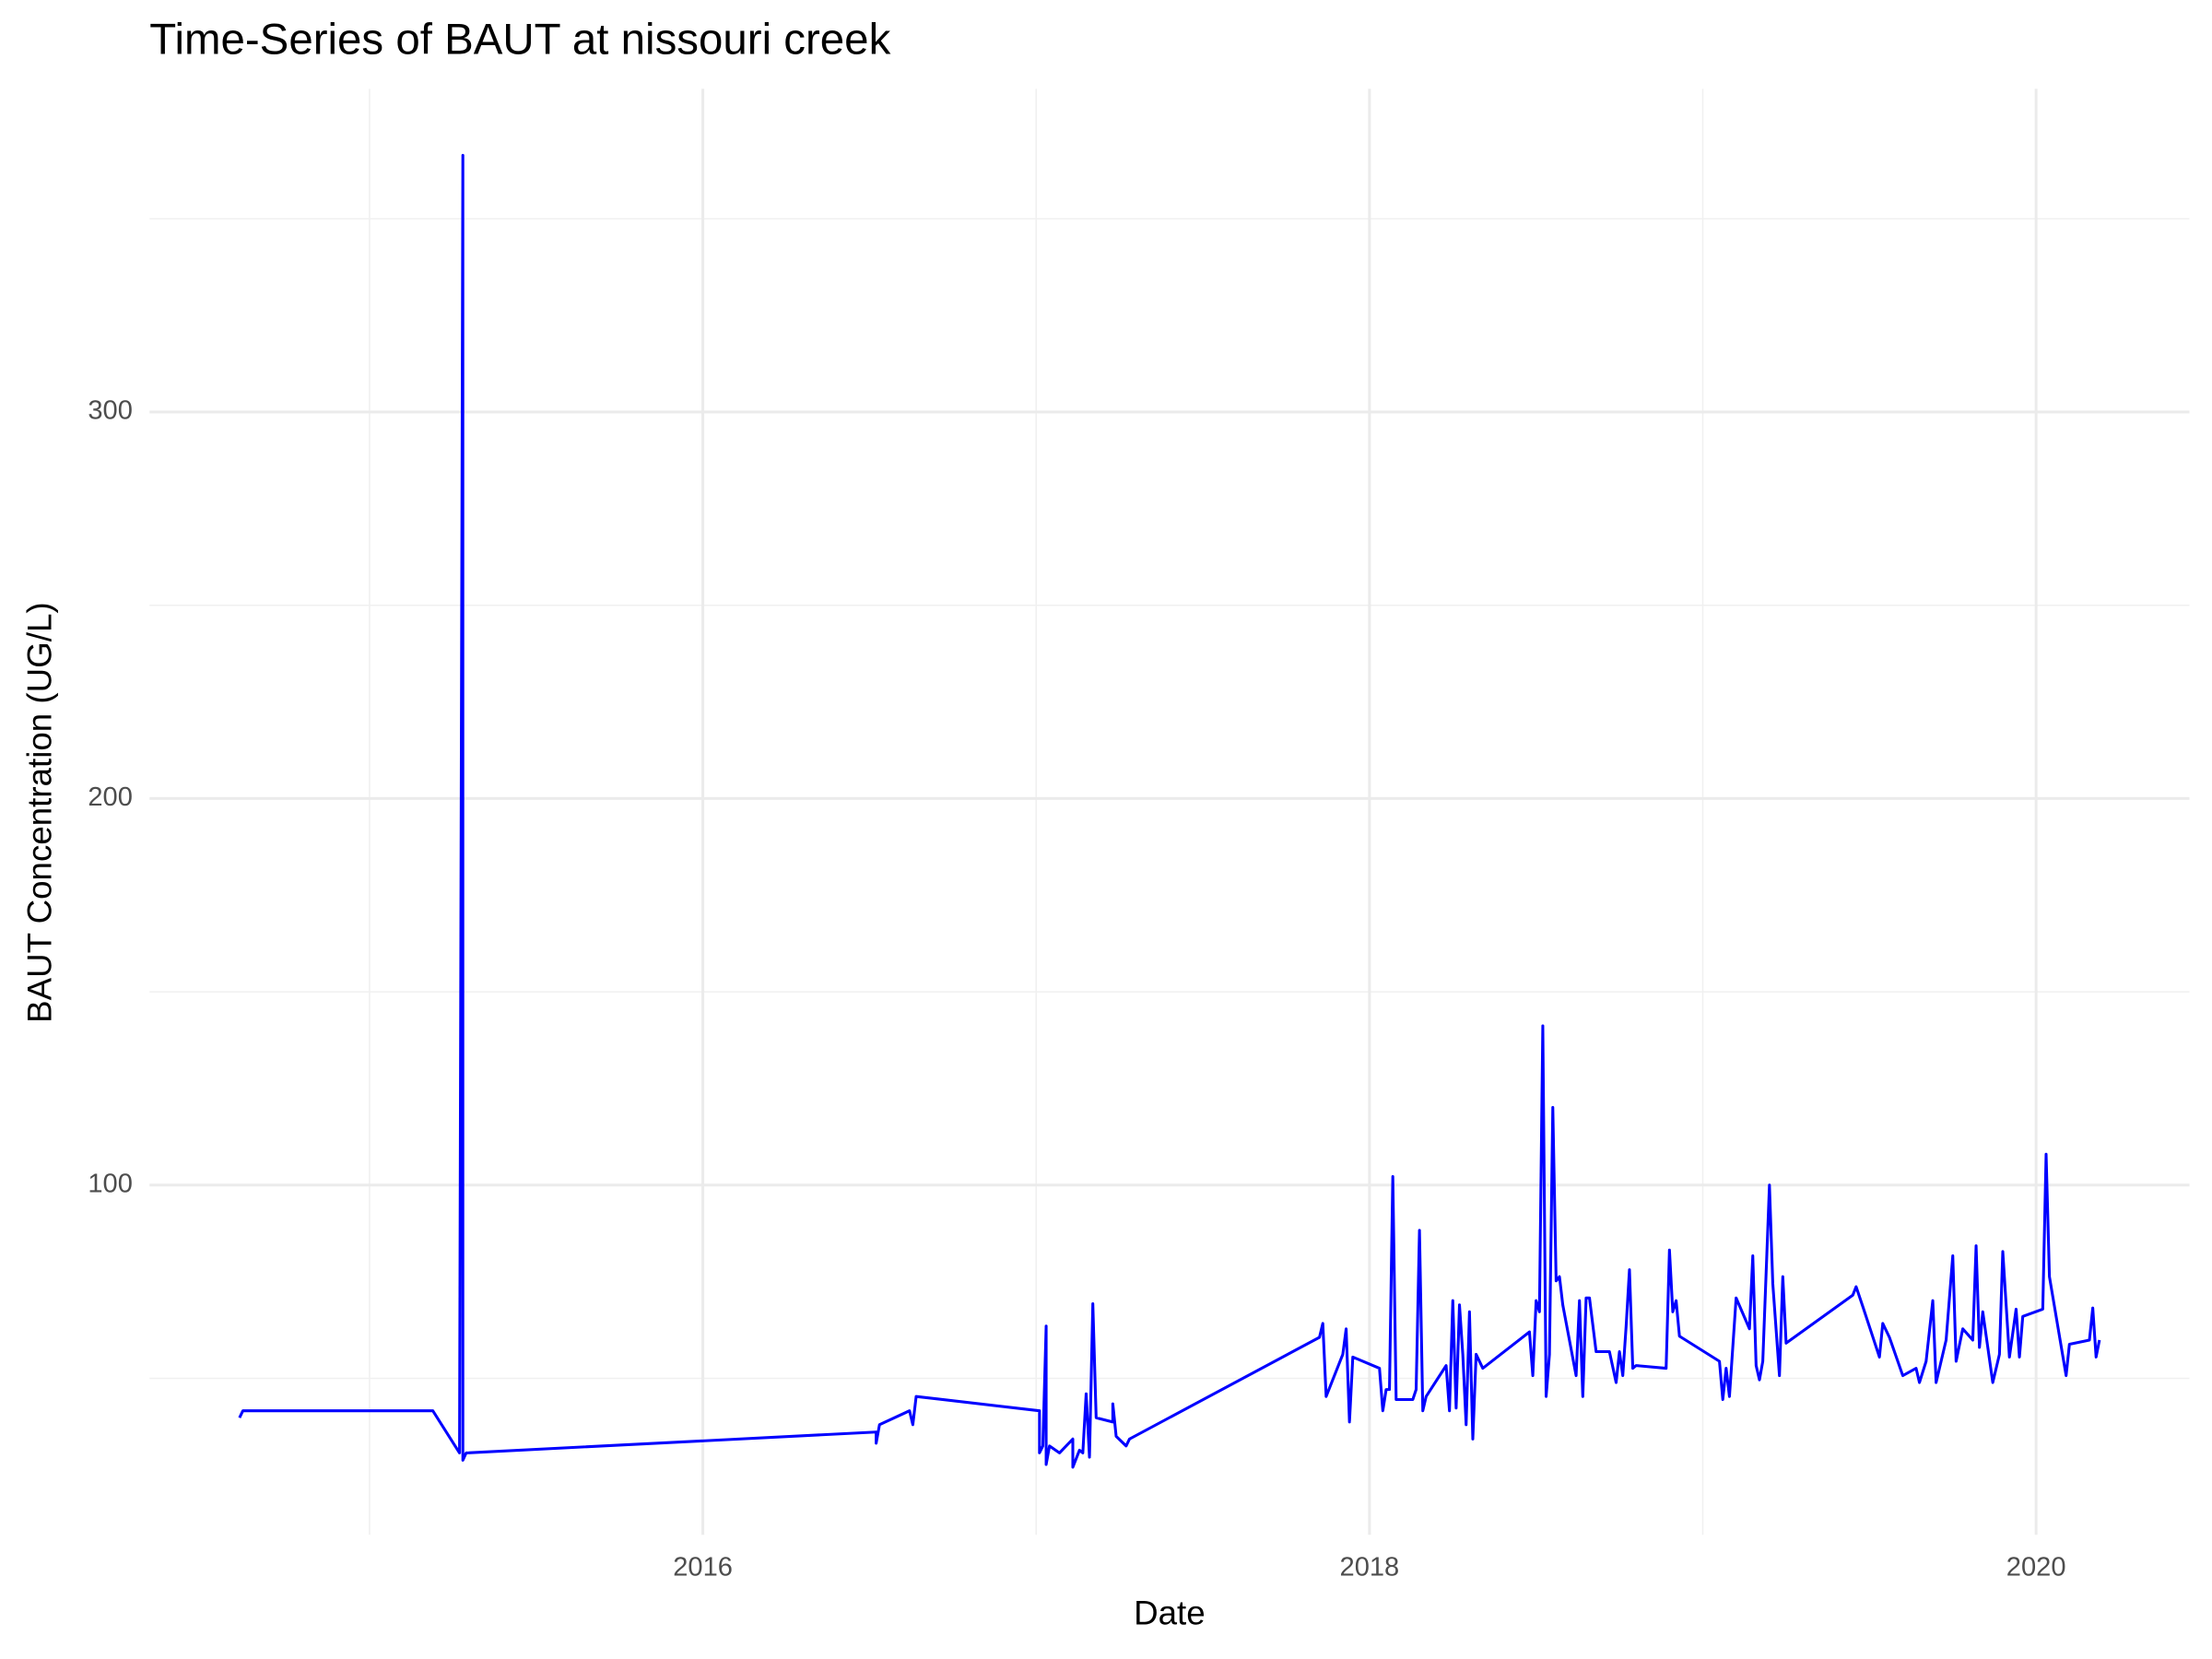 This screenshot has width=2212, height=1659. Describe the element at coordinates (1370, 1568) in the screenshot. I see `x-tick-label: 2018` at that location.